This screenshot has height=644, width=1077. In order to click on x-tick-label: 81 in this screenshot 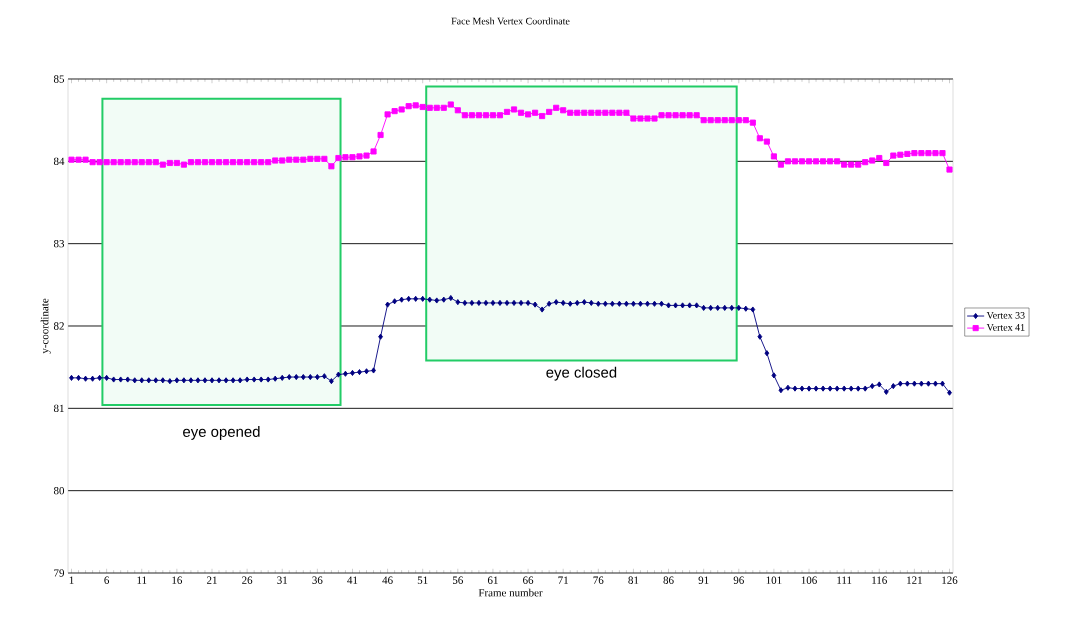, I will do `click(633, 580)`.